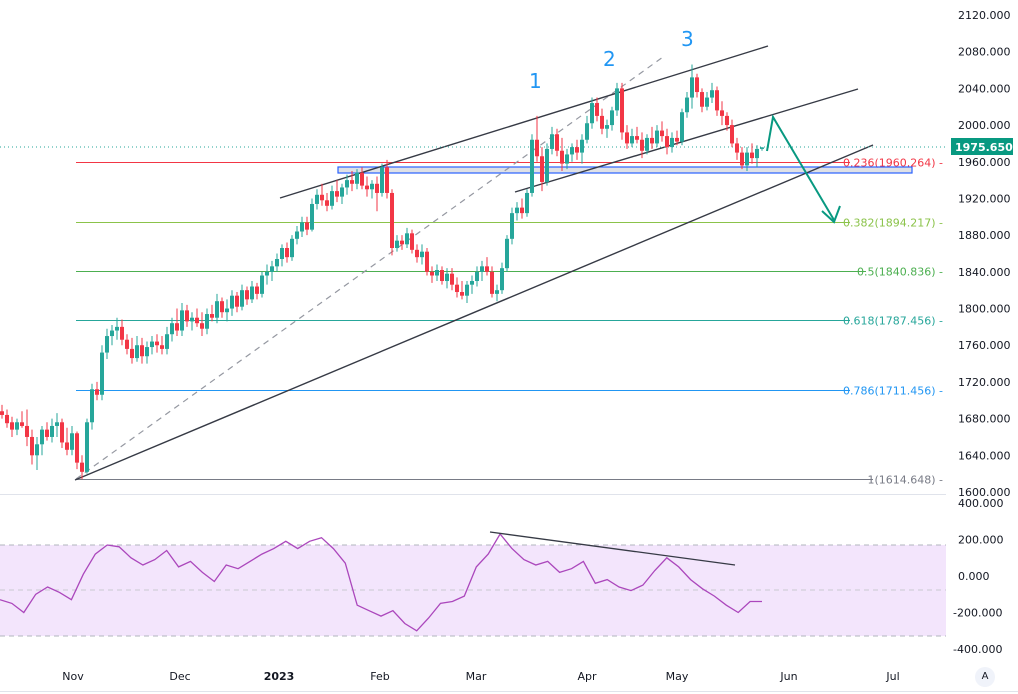 The height and width of the screenshot is (694, 1018). What do you see at coordinates (985, 677) in the screenshot?
I see `auto-scale-button: A` at bounding box center [985, 677].